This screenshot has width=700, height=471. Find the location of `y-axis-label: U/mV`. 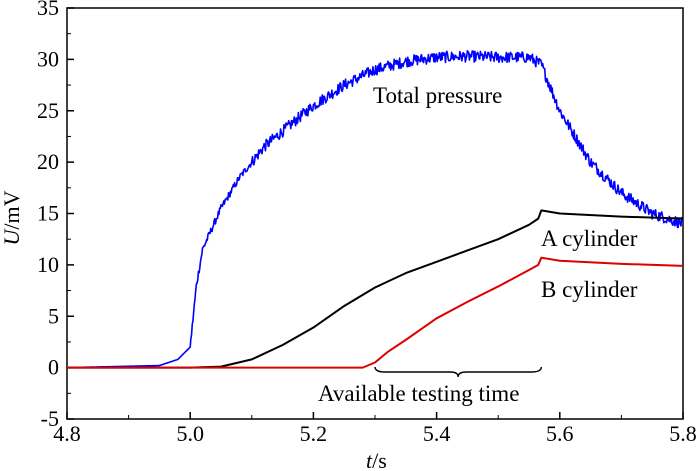

y-axis-label: U/mV is located at coordinates (12, 217).